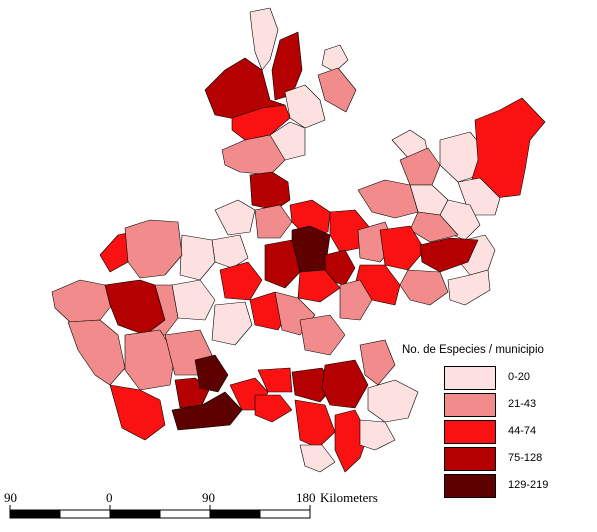  I want to click on legend-label: 21-43, so click(522, 404).